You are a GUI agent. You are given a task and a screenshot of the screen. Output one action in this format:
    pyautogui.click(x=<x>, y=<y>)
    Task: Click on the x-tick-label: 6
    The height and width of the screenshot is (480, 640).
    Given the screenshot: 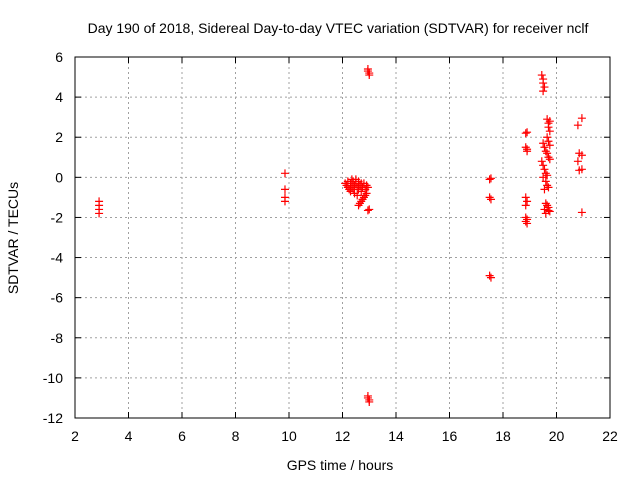 What is the action you would take?
    pyautogui.click(x=182, y=436)
    